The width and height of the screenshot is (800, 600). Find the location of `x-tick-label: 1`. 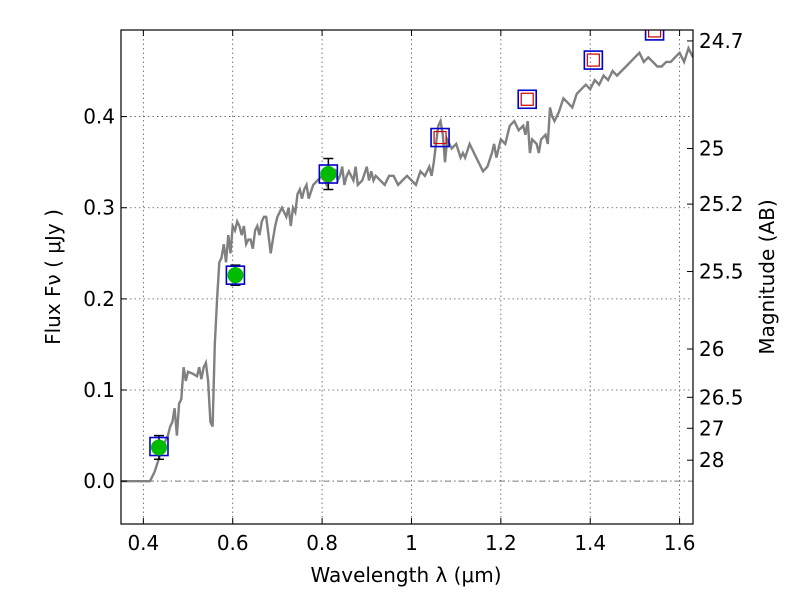

x-tick-label: 1 is located at coordinates (411, 543).